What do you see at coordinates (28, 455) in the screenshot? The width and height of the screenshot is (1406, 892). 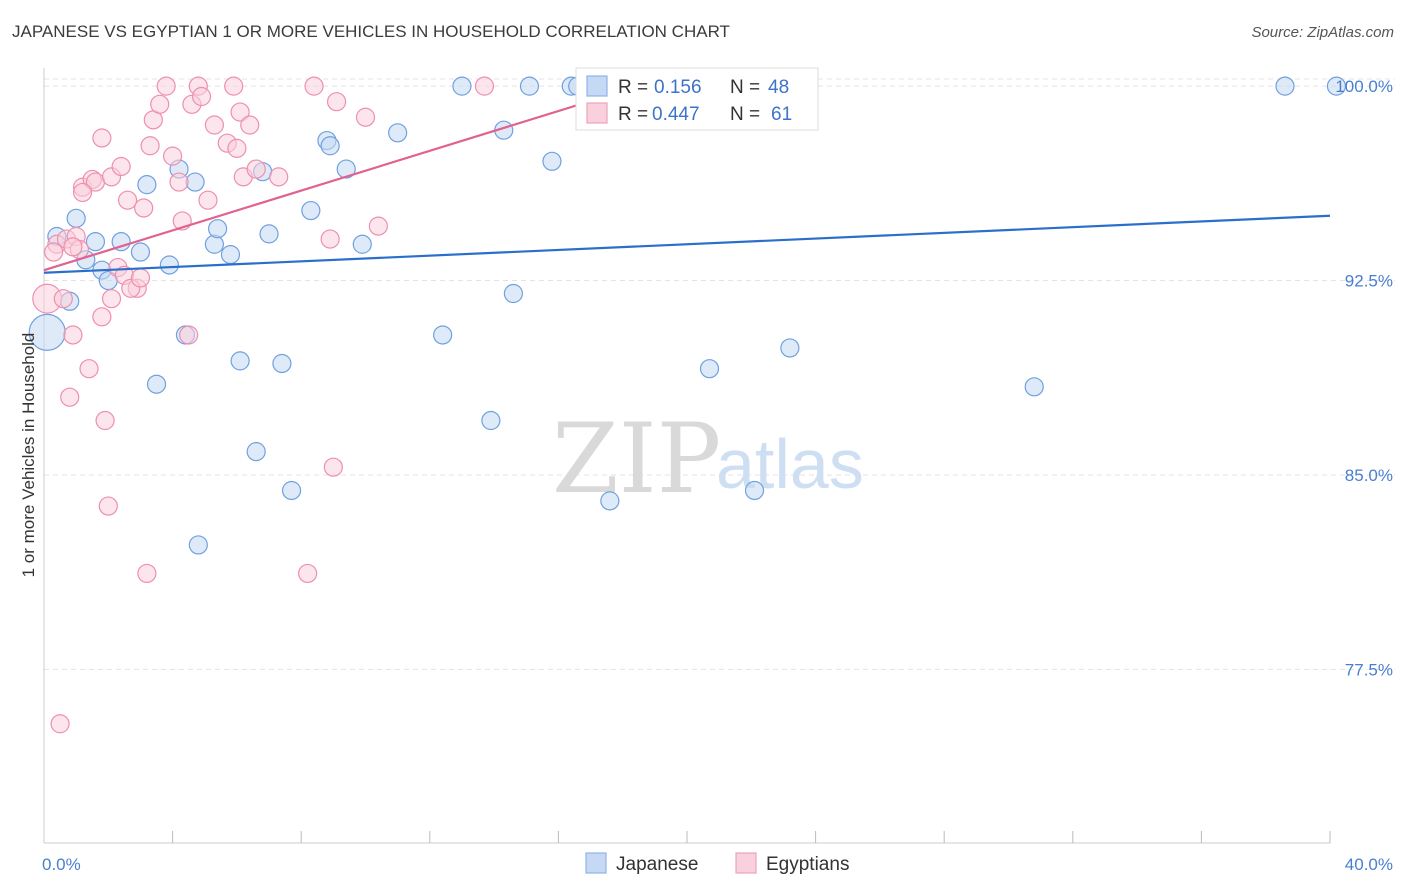 I see `y-axis-title: 1 or more Vehicles in Household` at bounding box center [28, 455].